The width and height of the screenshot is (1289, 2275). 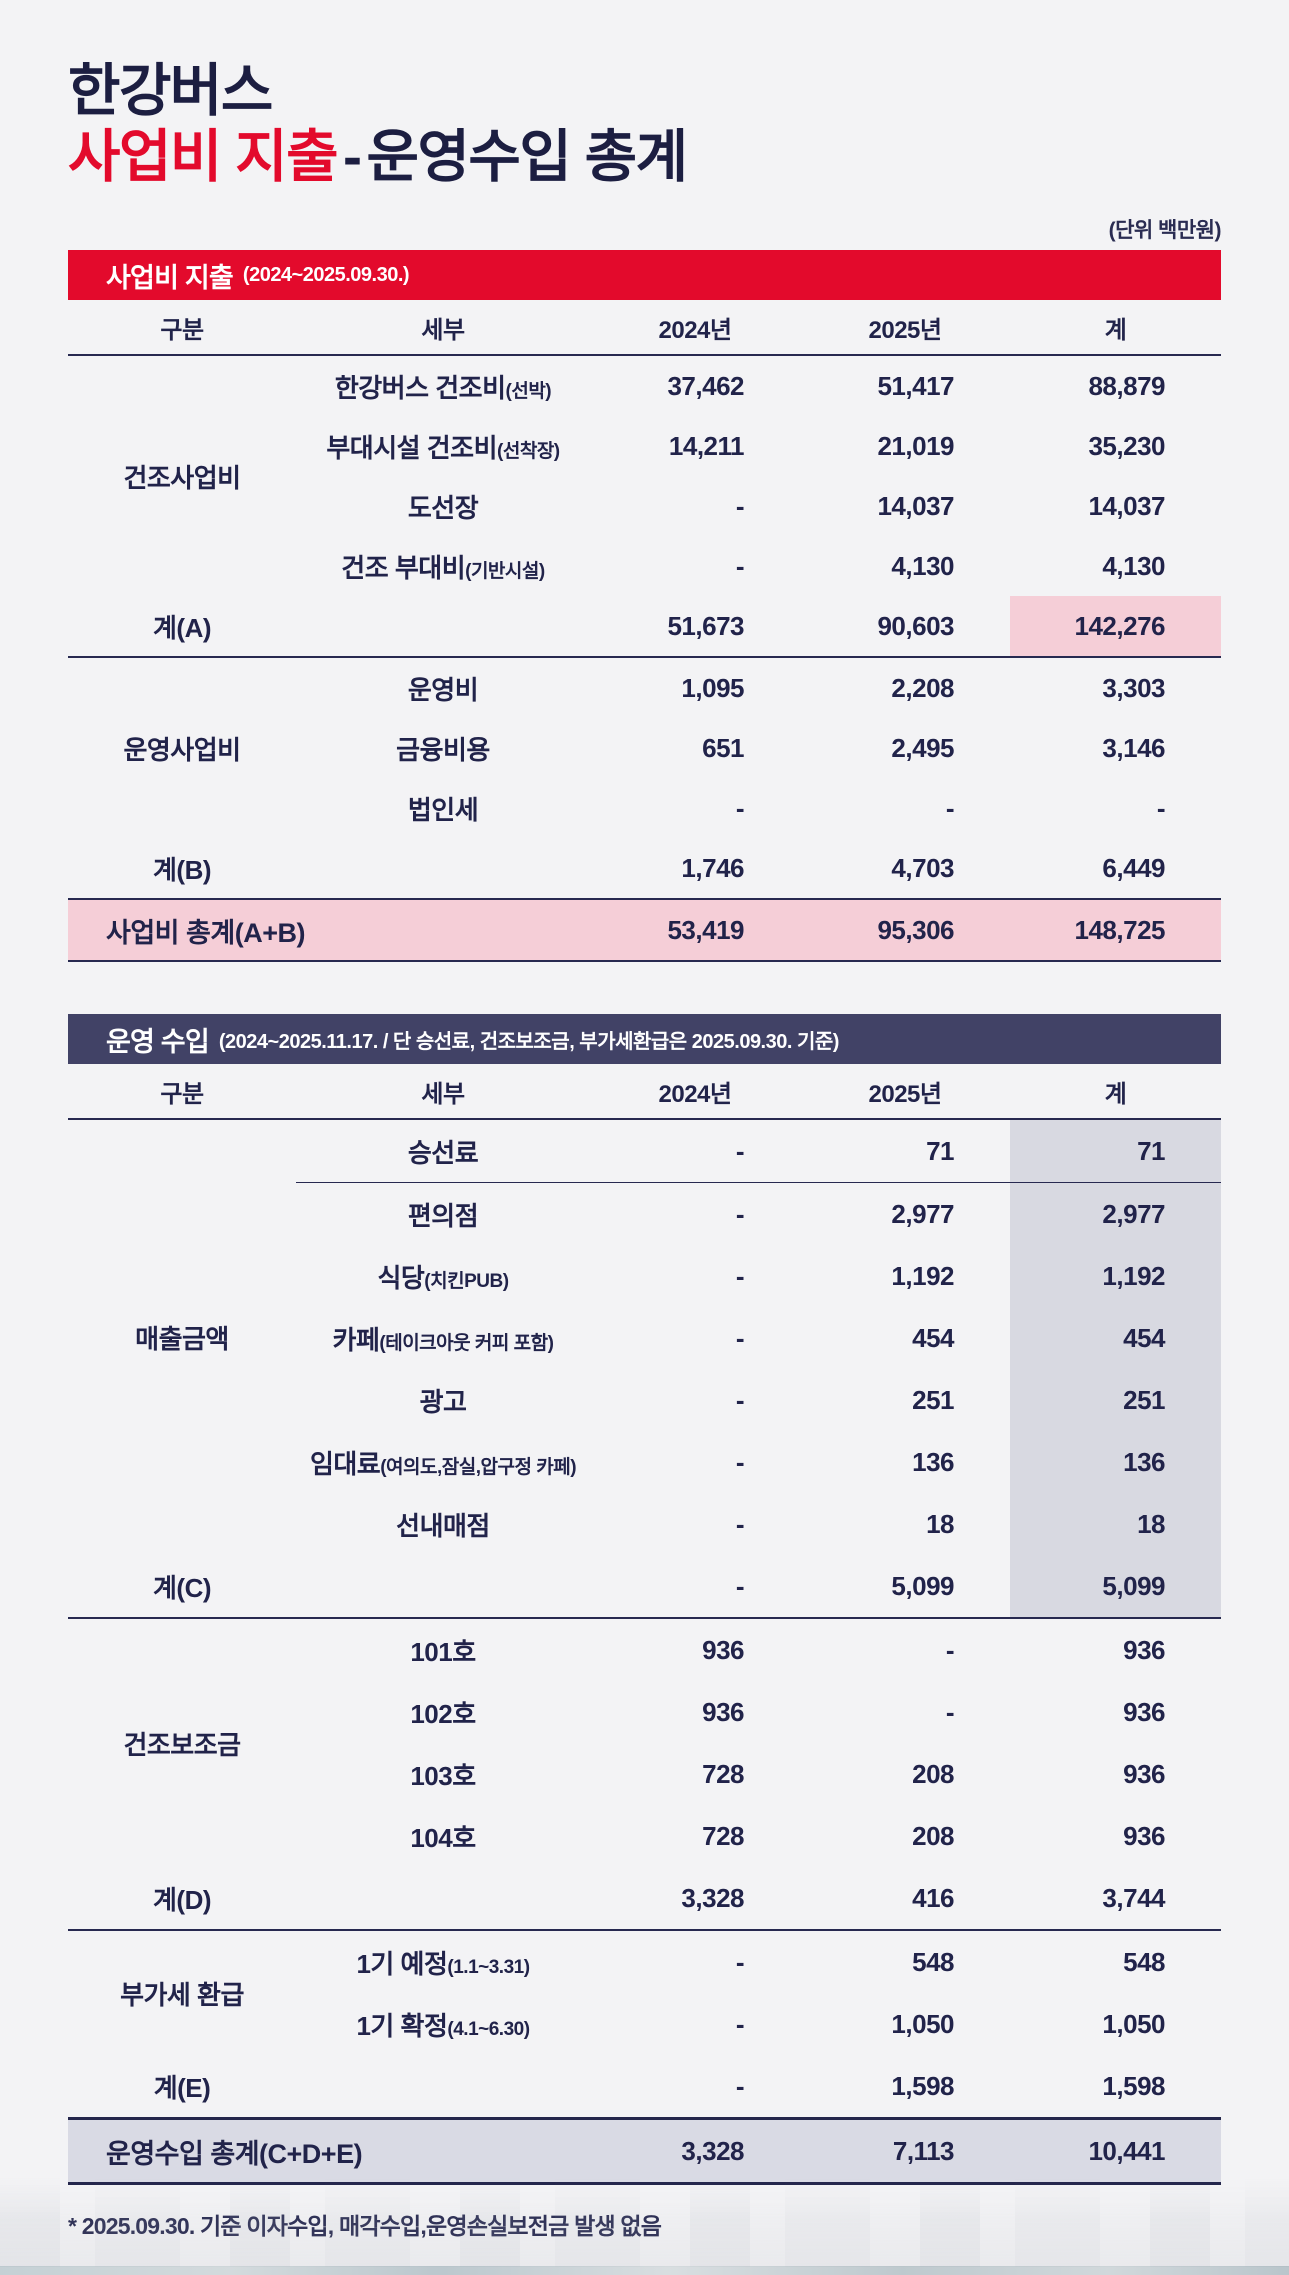 I want to click on cell-2025: 5,099, so click(x=905, y=1587).